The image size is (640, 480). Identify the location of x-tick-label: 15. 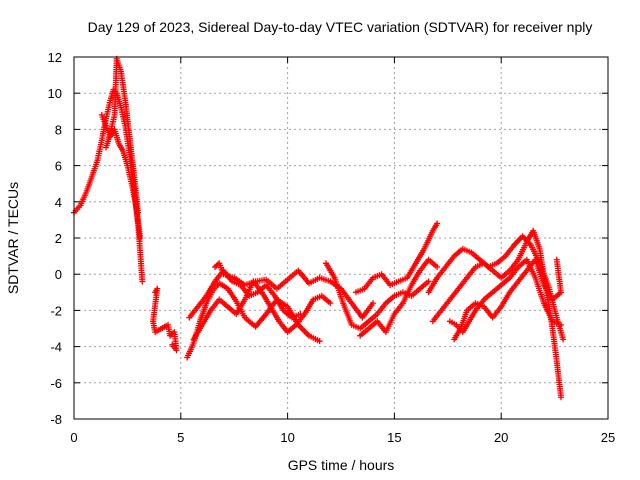
(394, 437).